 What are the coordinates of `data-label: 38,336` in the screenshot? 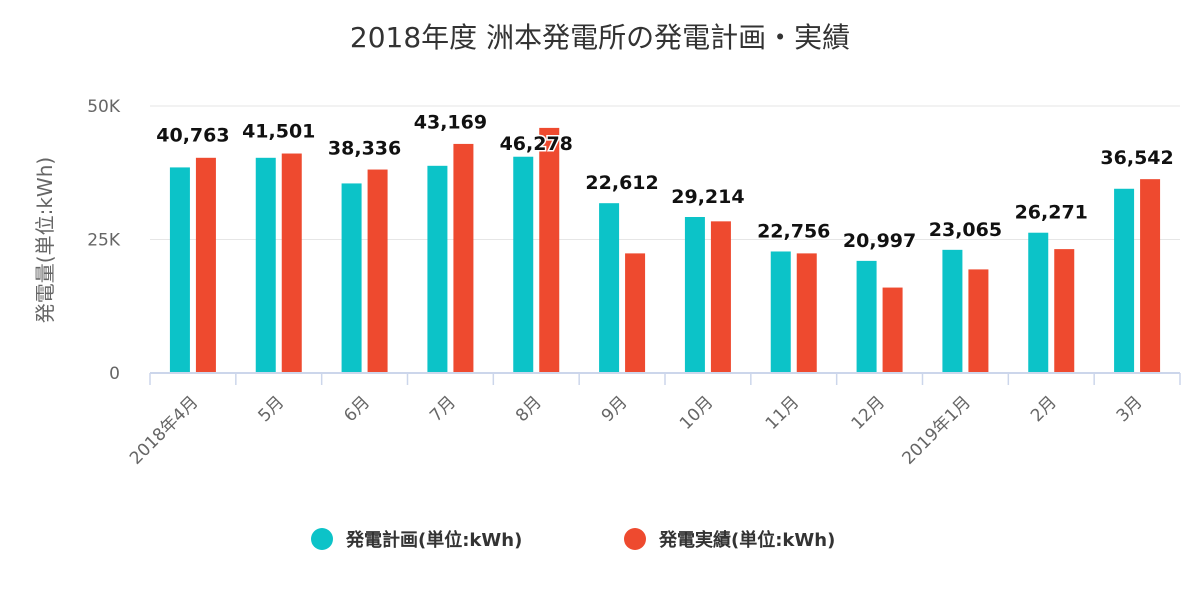 It's located at (364, 148).